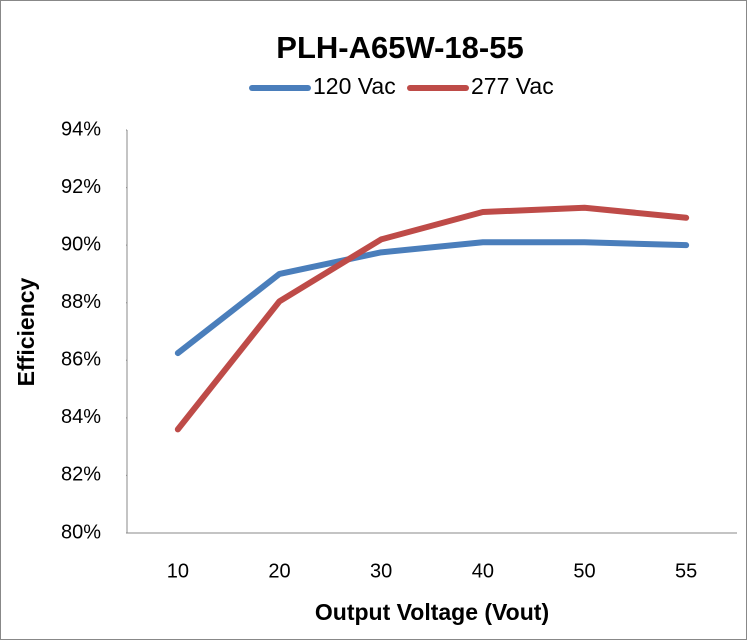 This screenshot has height=641, width=748. Describe the element at coordinates (483, 571) in the screenshot. I see `x-tick-label: 40` at that location.